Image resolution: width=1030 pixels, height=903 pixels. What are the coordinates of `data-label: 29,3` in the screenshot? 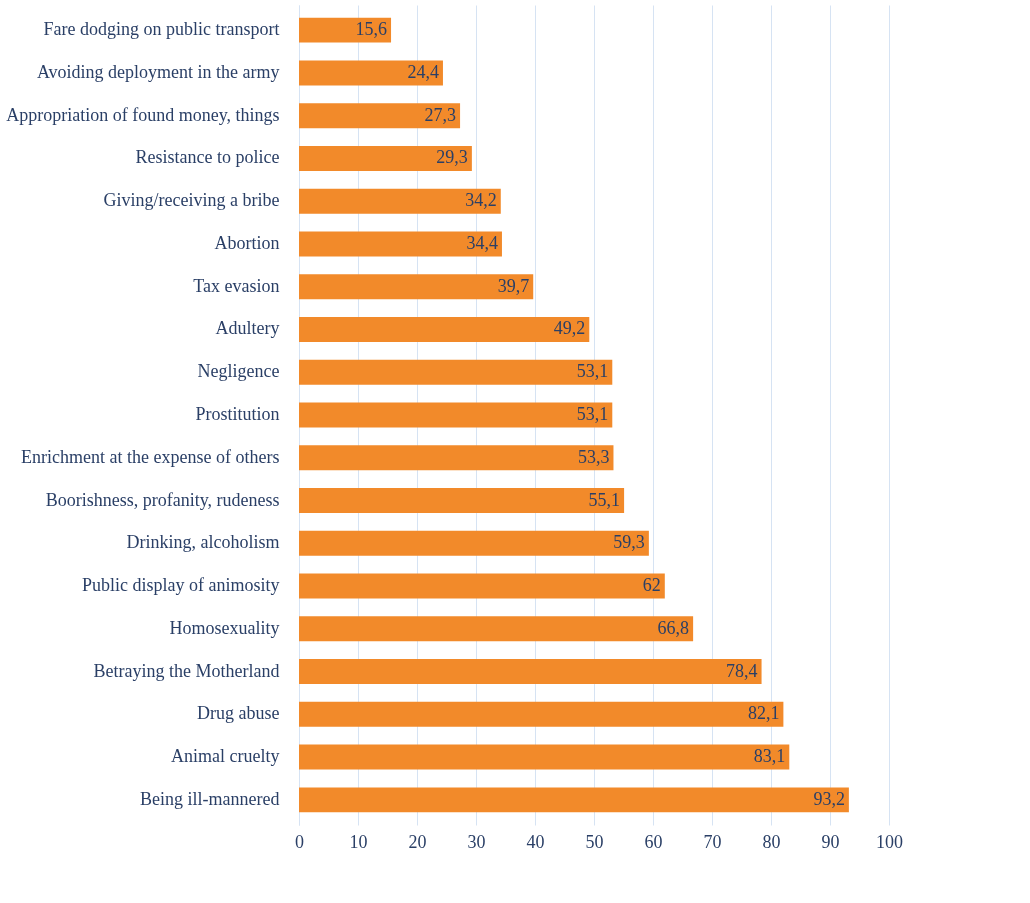 It's located at (452, 157).